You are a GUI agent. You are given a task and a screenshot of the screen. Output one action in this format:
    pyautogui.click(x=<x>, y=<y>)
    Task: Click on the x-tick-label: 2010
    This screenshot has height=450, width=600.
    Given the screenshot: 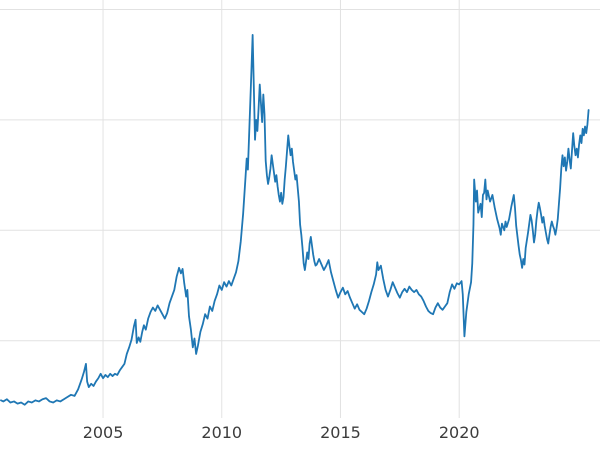 What is the action you would take?
    pyautogui.click(x=221, y=432)
    